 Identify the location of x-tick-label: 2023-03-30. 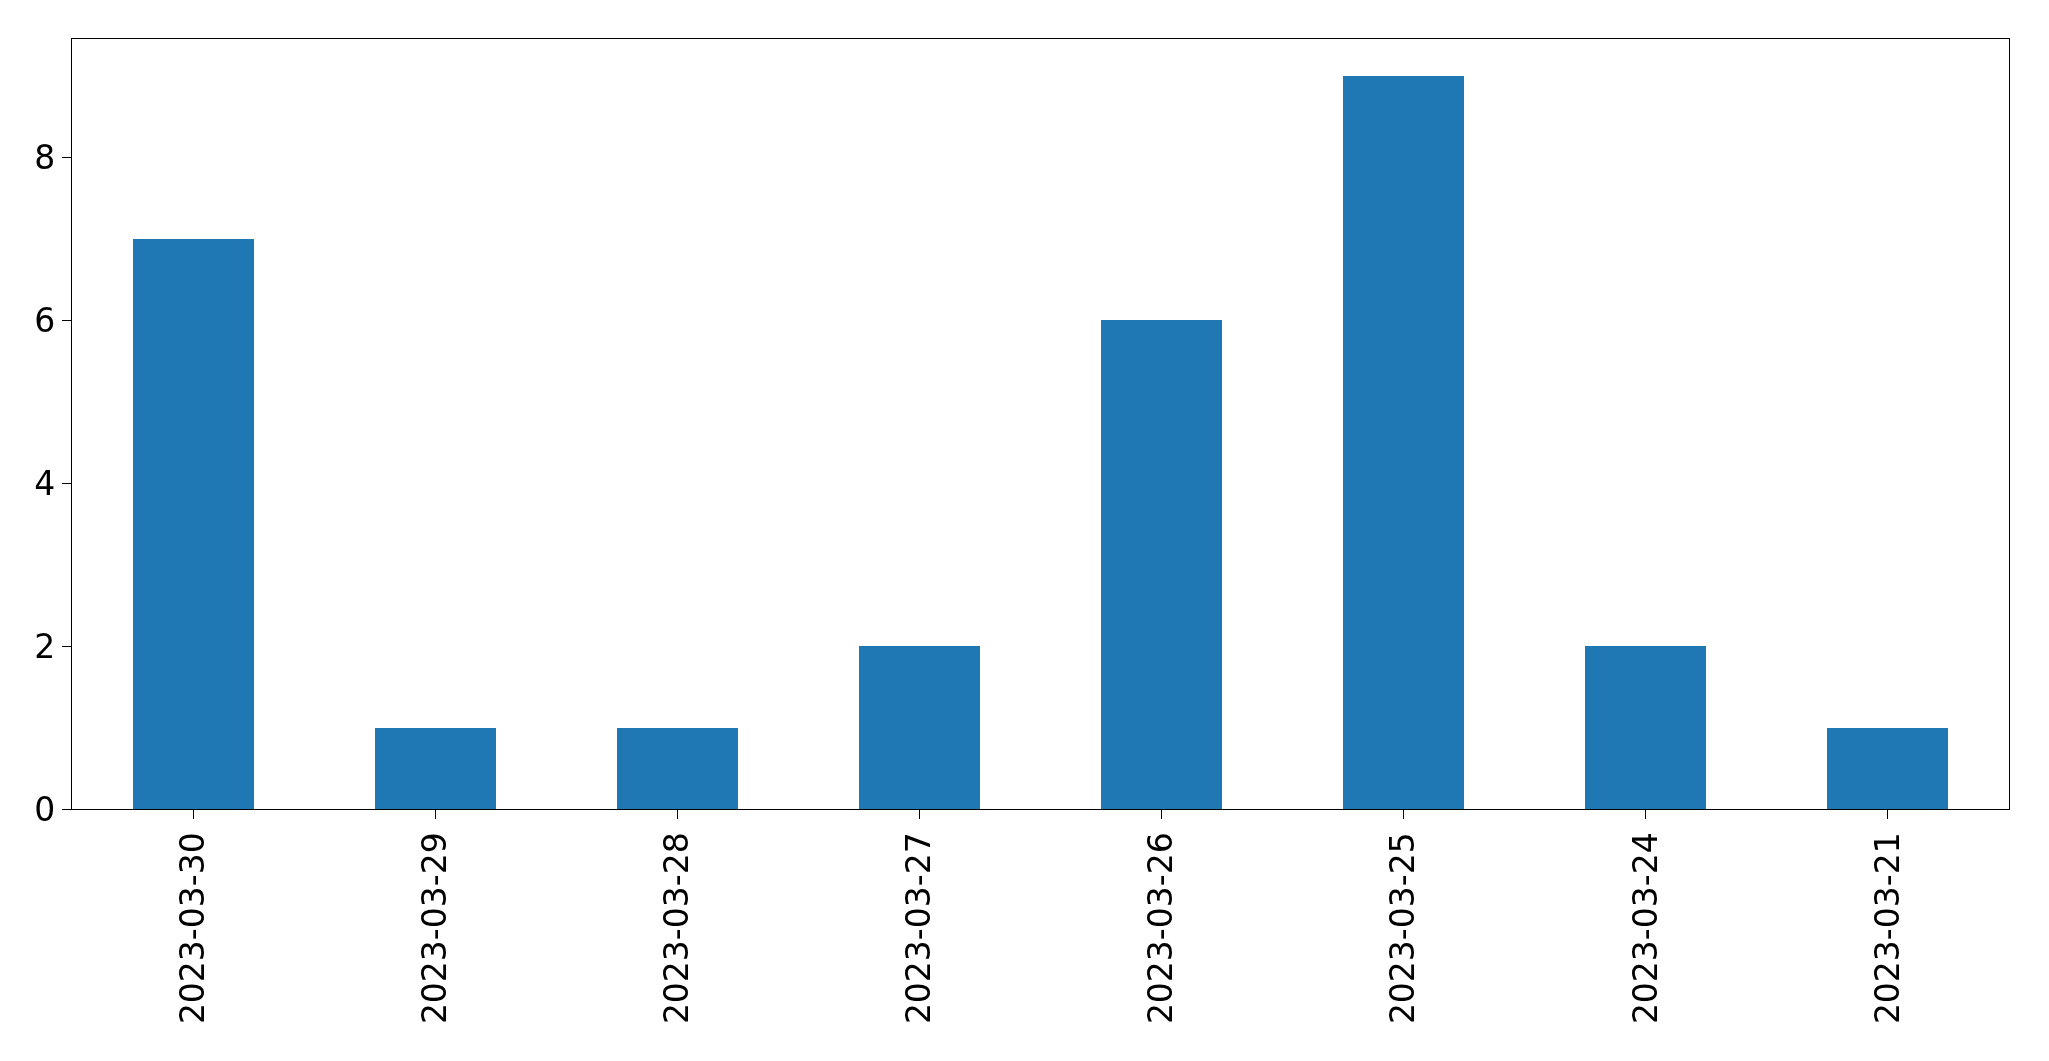
(192, 928).